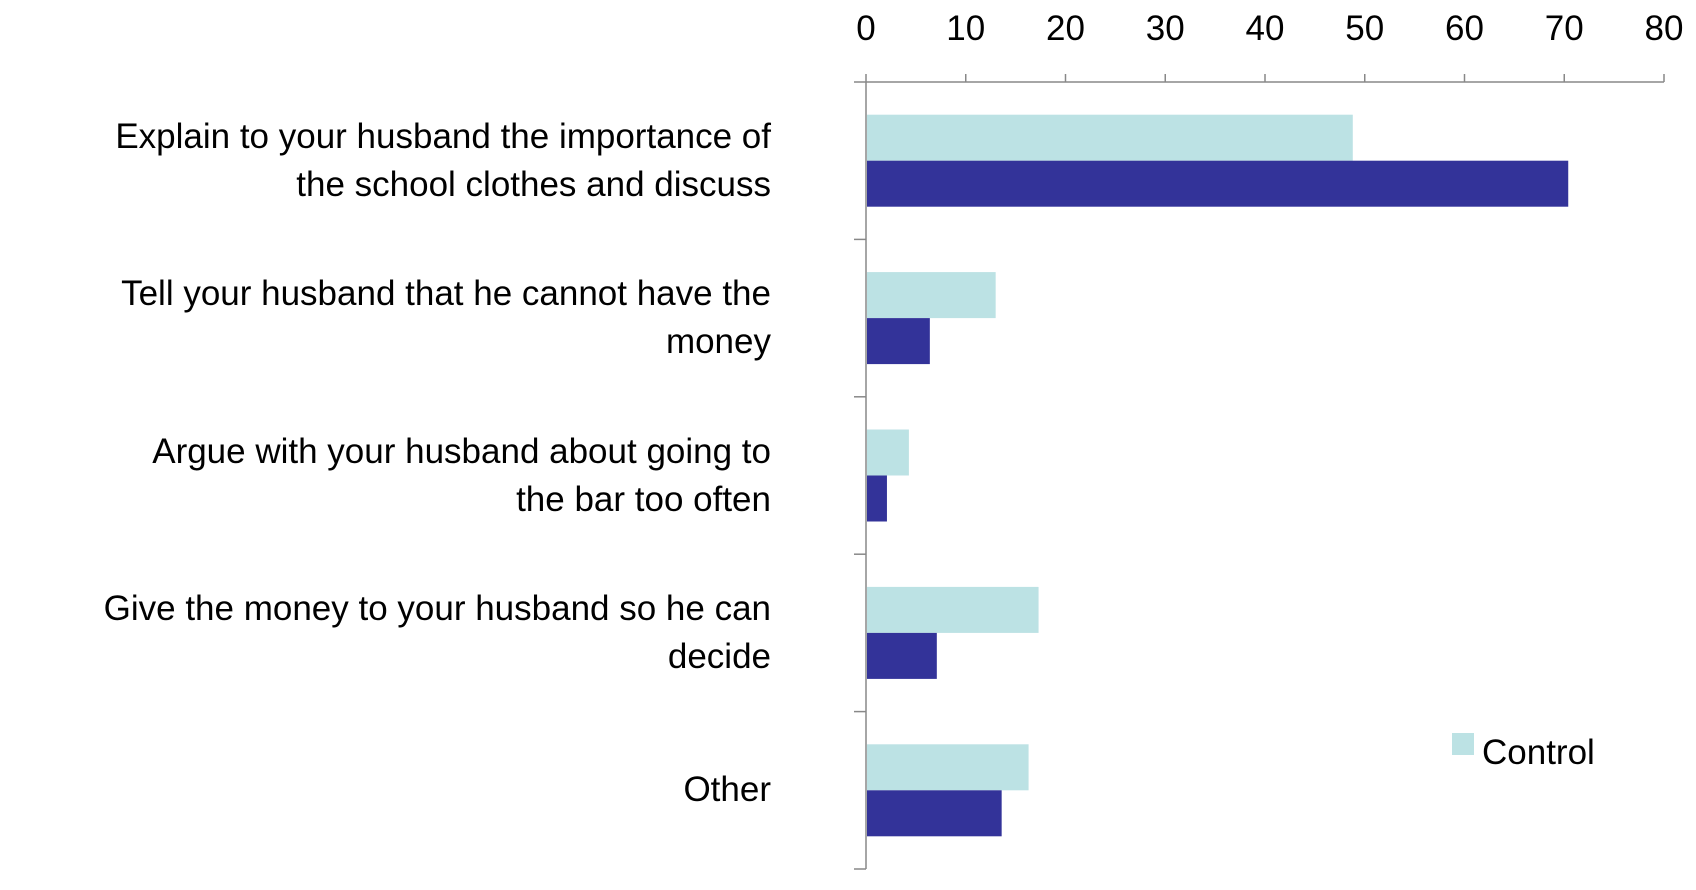 This screenshot has width=1696, height=890. What do you see at coordinates (1265, 28) in the screenshot?
I see `x-tick-label: 40` at bounding box center [1265, 28].